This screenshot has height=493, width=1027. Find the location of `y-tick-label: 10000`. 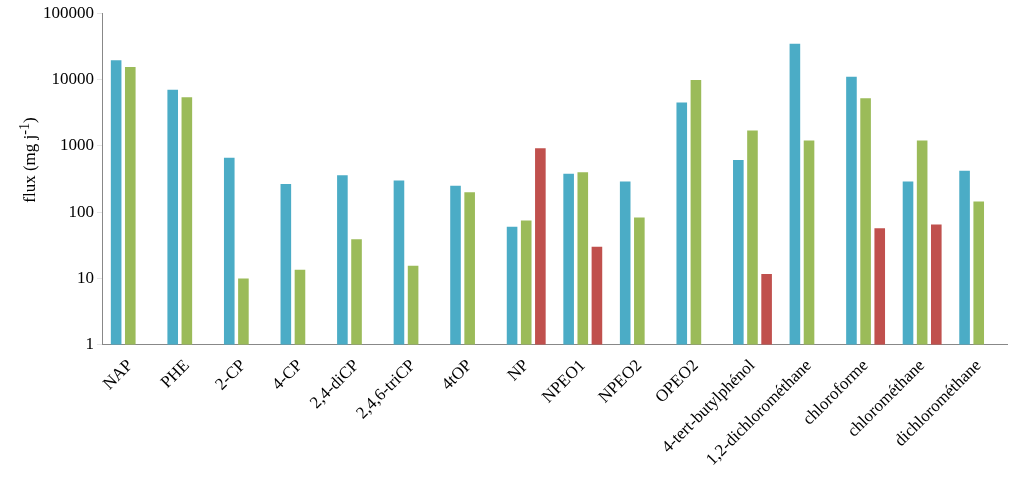

y-tick-label: 10000 is located at coordinates (72, 78).